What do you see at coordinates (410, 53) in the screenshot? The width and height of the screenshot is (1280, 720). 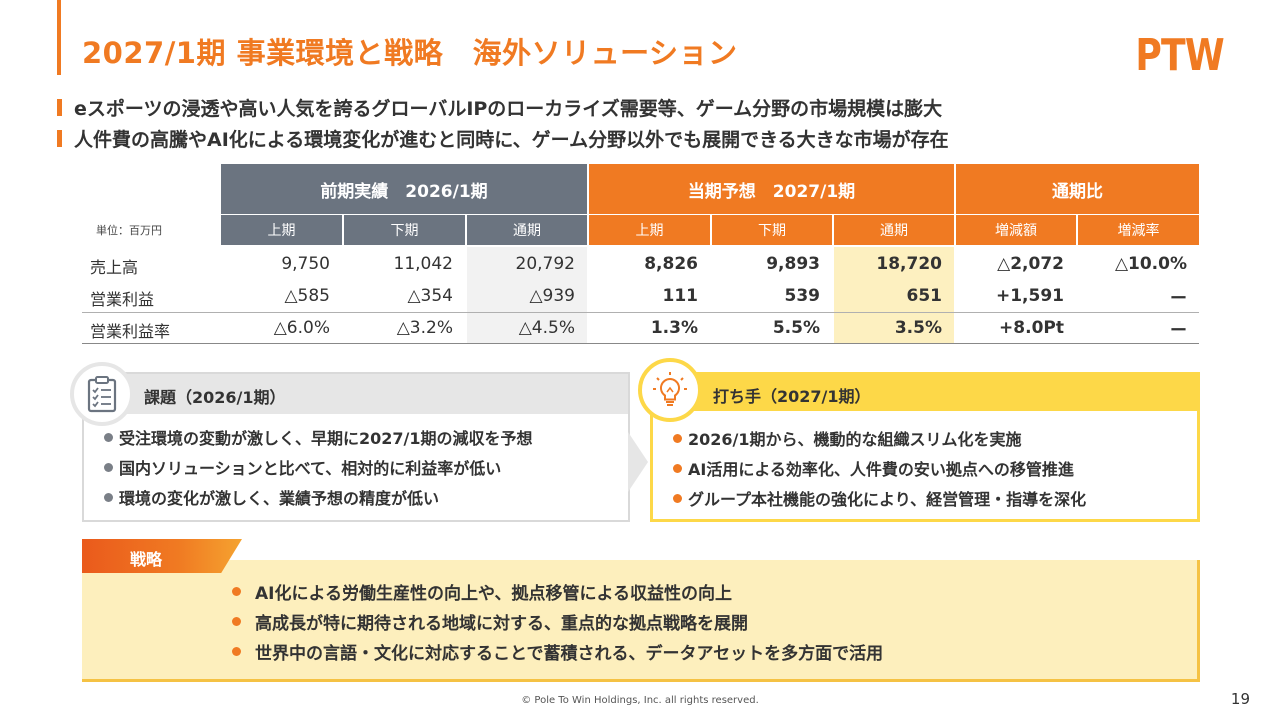 I see `page-title: 2027/1期 事業環境と戦略 海外ソリューション` at bounding box center [410, 53].